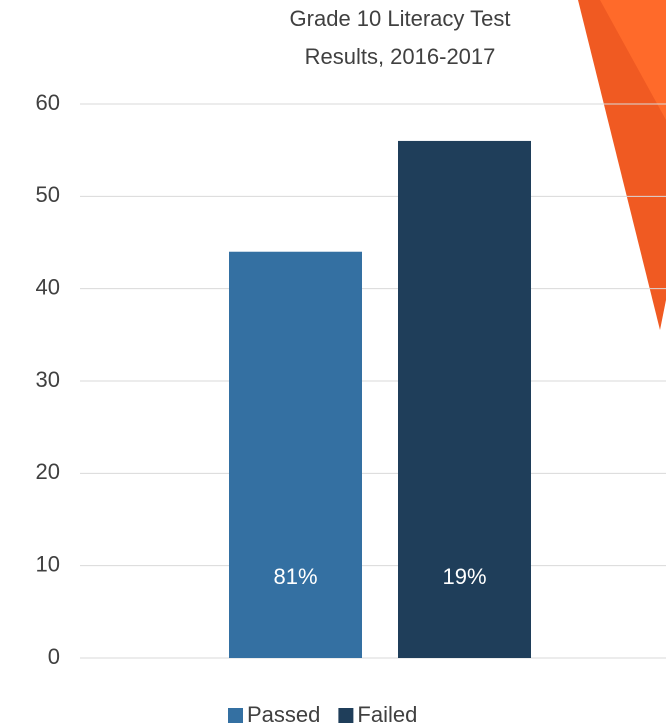 Image resolution: width=666 pixels, height=728 pixels. What do you see at coordinates (400, 37) in the screenshot?
I see `chart-title: Grade 10 Literacy Test Results, 2016-2017` at bounding box center [400, 37].